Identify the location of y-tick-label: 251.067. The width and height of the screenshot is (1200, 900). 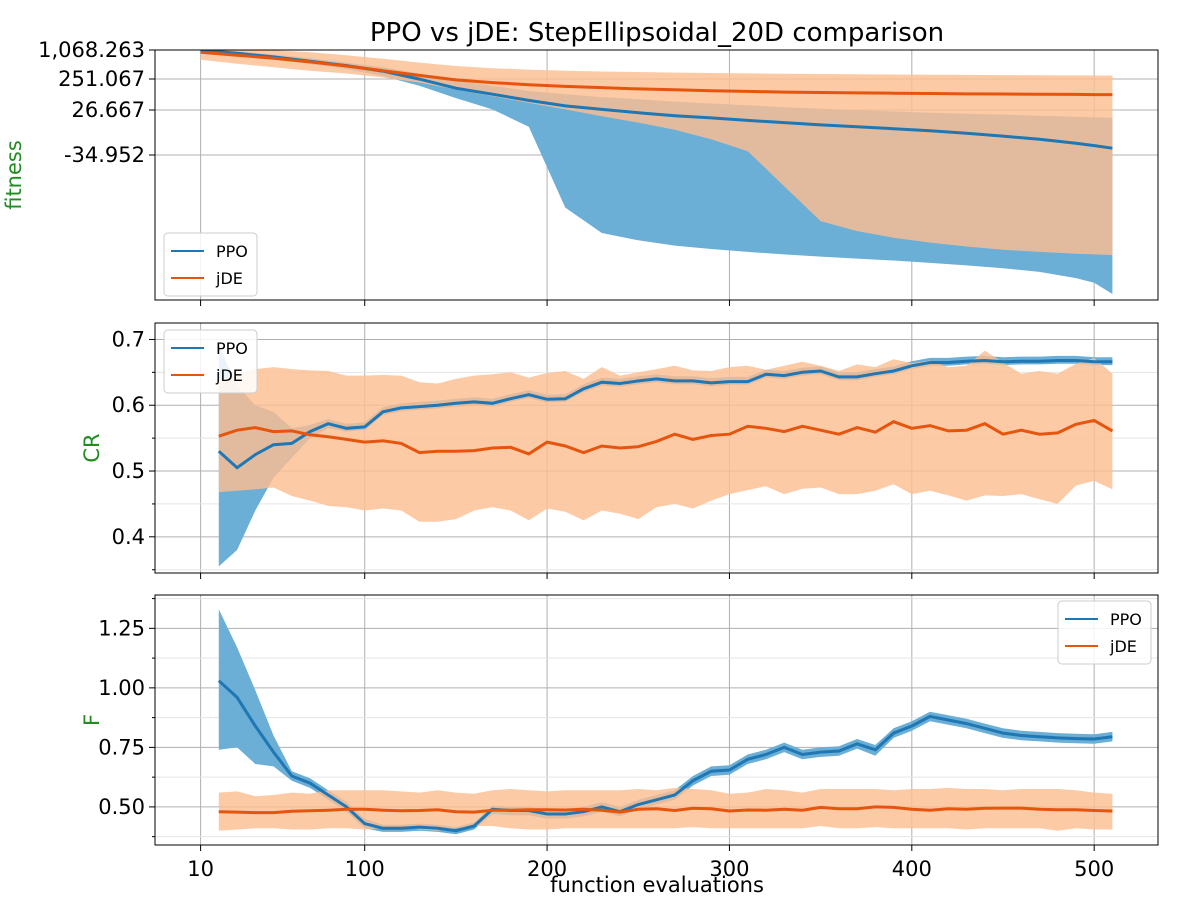
(101, 79).